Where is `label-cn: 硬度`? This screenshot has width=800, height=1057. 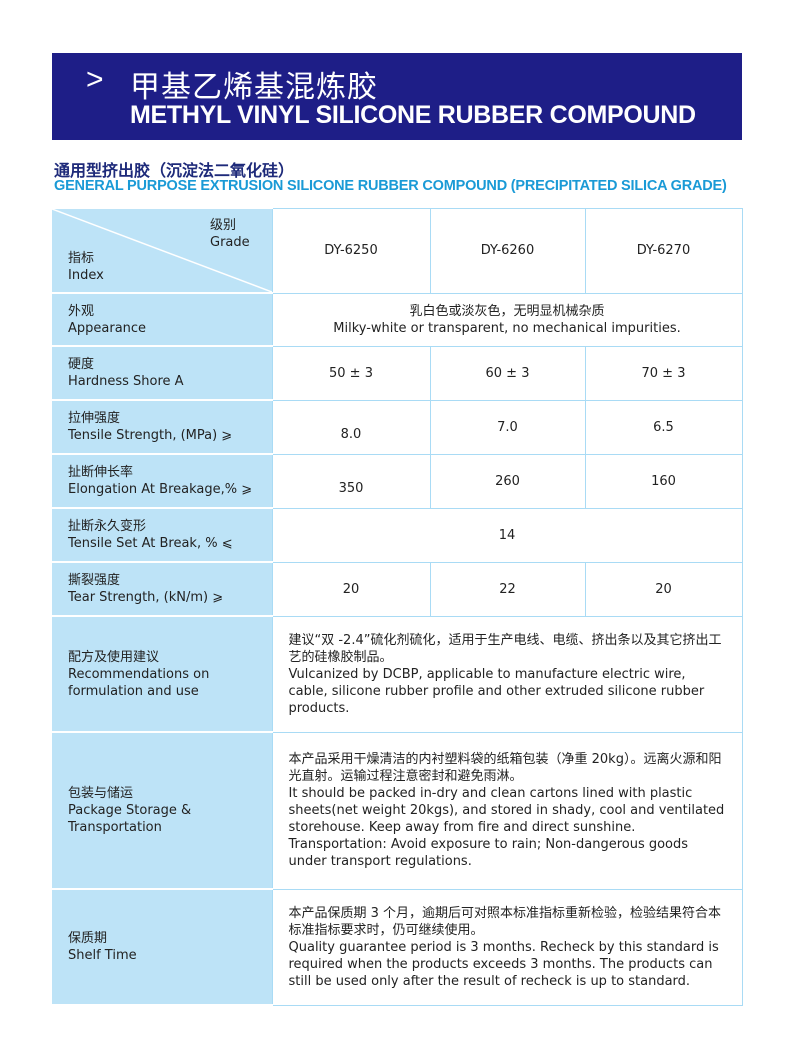 label-cn: 硬度 is located at coordinates (81, 364).